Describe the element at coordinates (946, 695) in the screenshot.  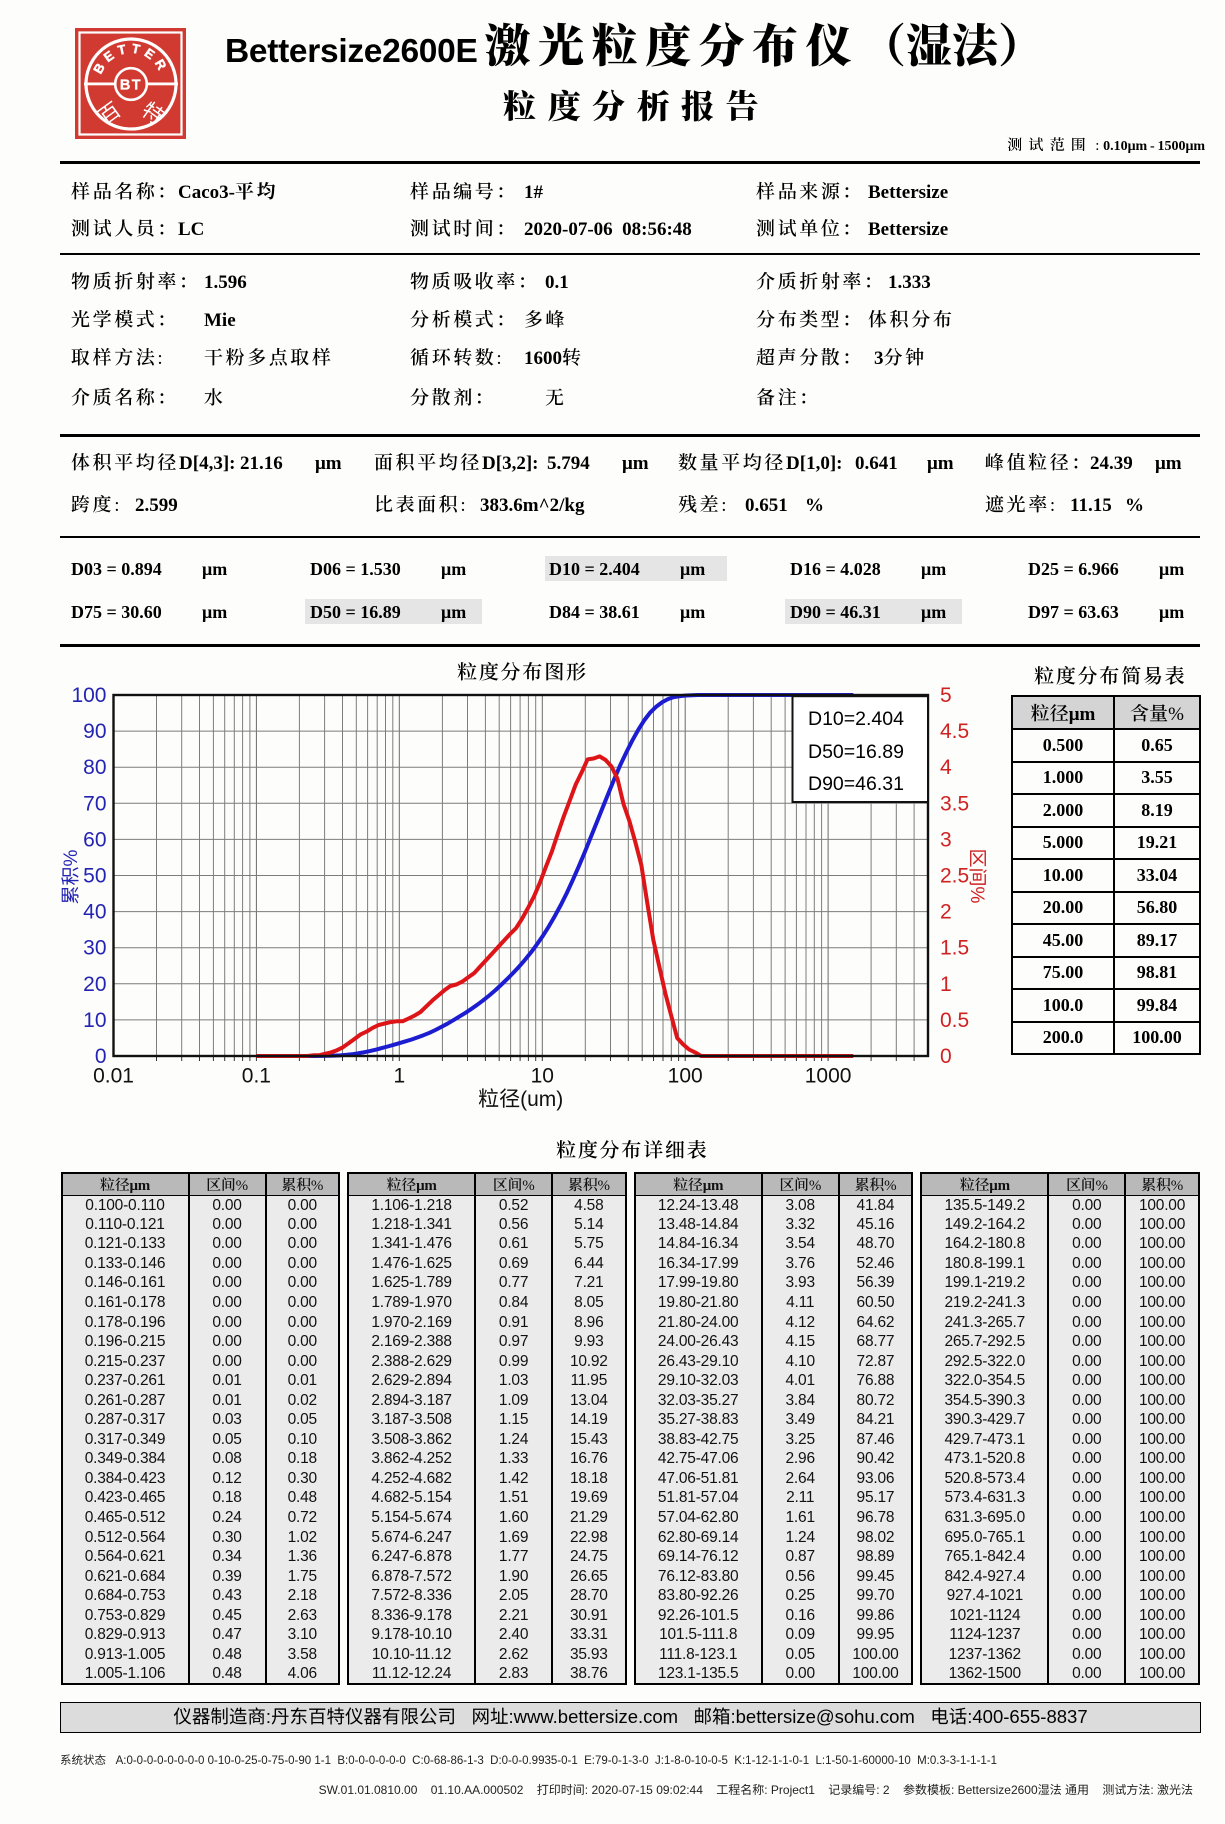
I see `svg-text: 5` at that location.